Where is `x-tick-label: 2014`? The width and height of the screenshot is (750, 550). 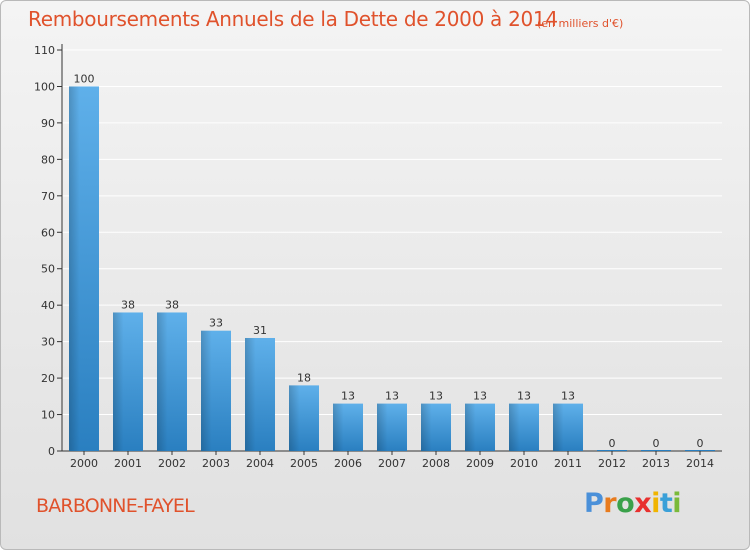
x-tick-label: 2014 is located at coordinates (700, 463).